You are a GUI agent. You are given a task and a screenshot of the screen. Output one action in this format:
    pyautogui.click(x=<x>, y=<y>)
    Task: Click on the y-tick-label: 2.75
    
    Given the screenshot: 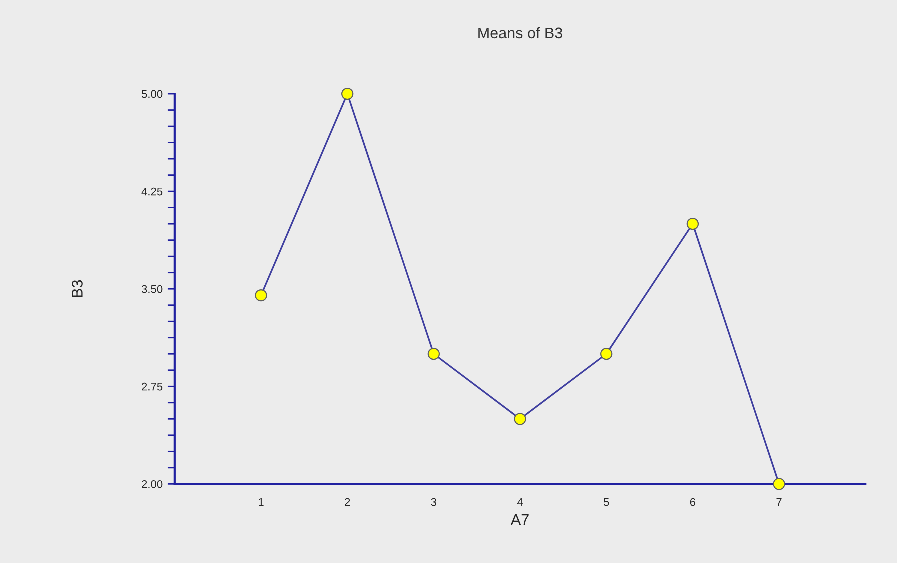 What is the action you would take?
    pyautogui.click(x=152, y=386)
    